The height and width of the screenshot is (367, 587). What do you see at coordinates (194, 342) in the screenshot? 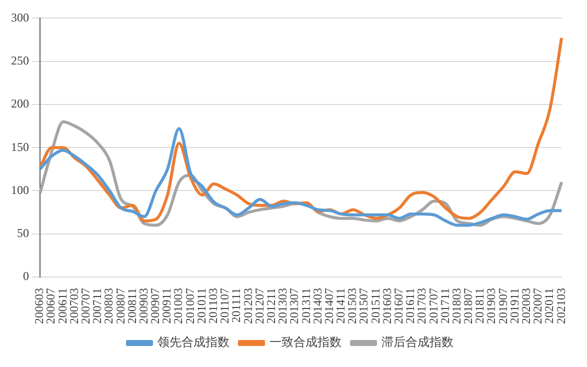
I see `legend-label: 领先合成指数` at bounding box center [194, 342].